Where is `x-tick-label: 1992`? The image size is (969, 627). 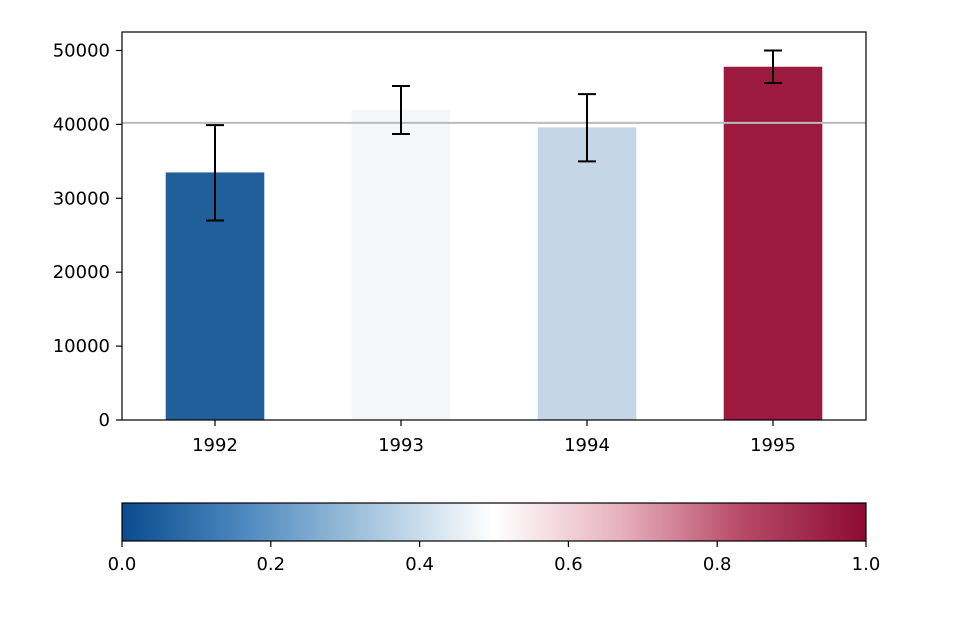
x-tick-label: 1992 is located at coordinates (215, 445).